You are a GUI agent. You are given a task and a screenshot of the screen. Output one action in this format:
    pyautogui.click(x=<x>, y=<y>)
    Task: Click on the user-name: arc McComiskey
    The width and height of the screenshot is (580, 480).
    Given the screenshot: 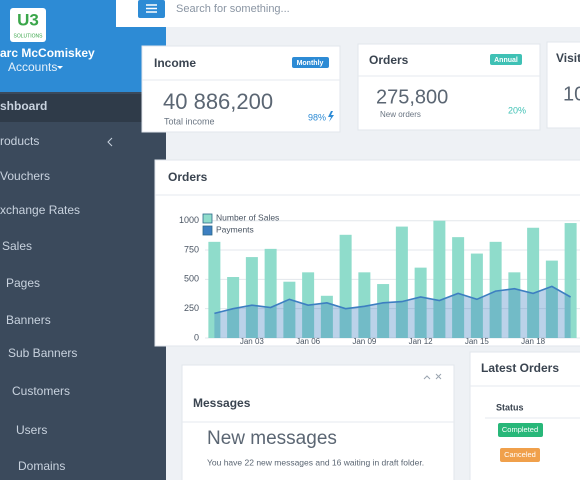 What is the action you would take?
    pyautogui.click(x=47, y=53)
    